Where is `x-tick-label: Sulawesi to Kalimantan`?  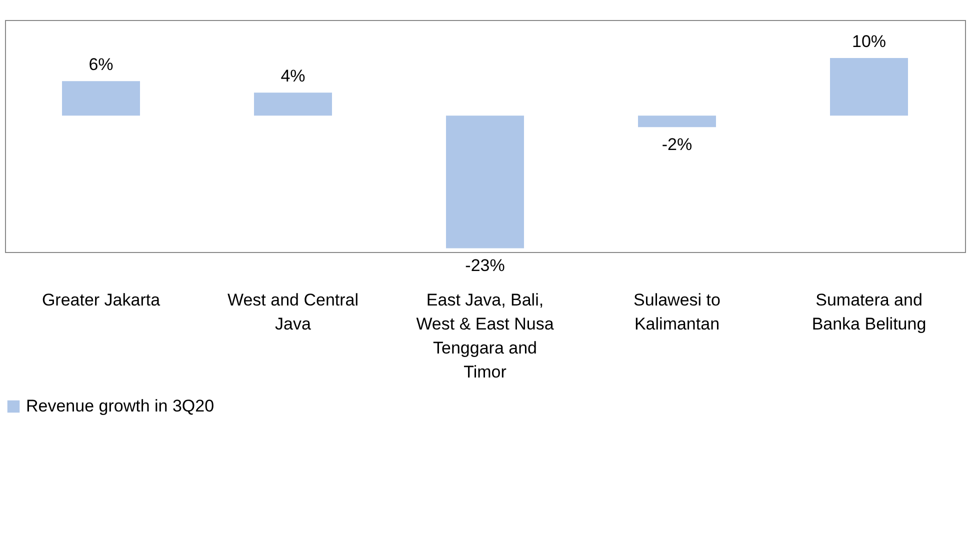 x-tick-label: Sulawesi to Kalimantan is located at coordinates (677, 312).